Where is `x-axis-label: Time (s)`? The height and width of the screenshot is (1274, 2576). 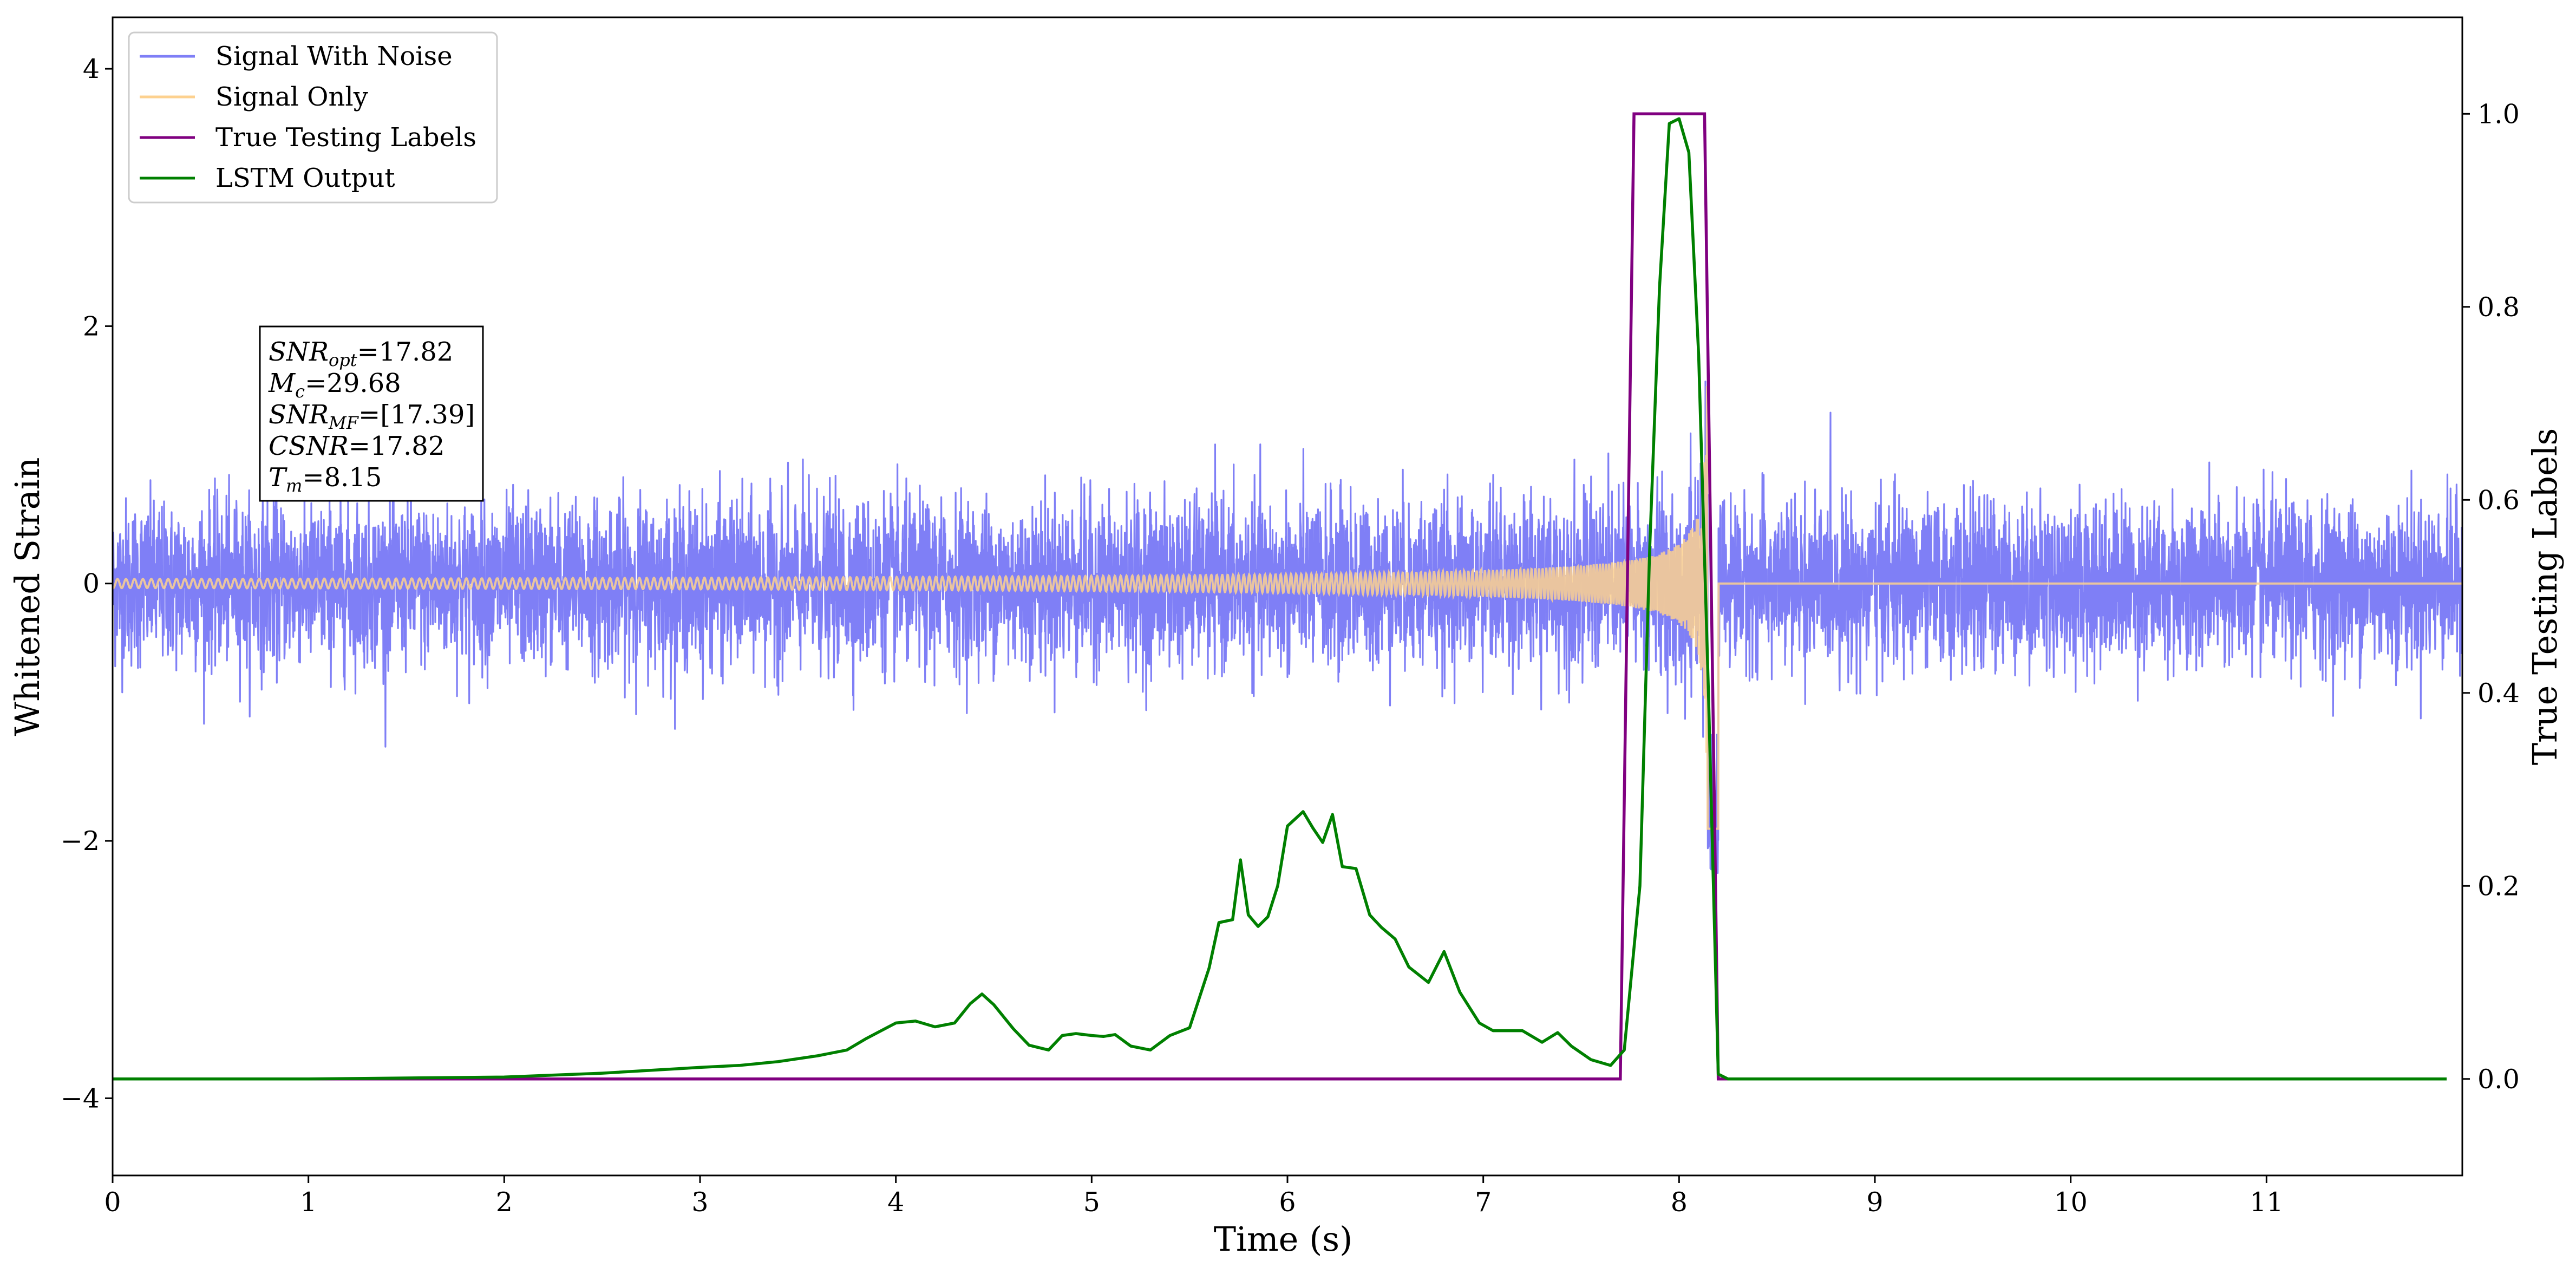 x-axis-label: Time (s) is located at coordinates (1283, 1239).